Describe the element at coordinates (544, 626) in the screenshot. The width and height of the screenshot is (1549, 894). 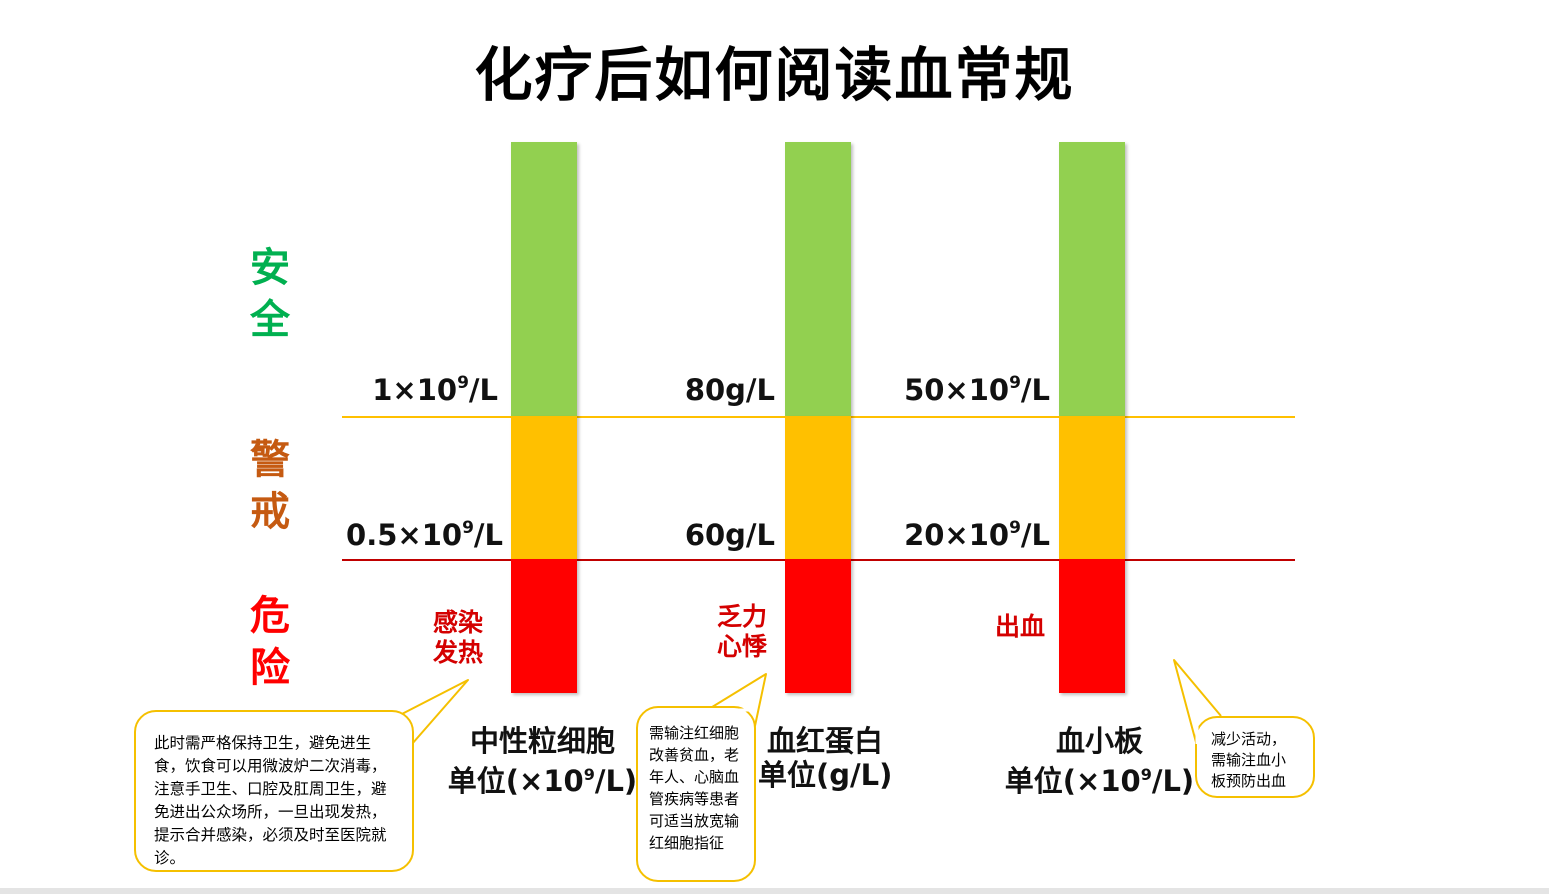
I see `neutrophil-bar-danger` at that location.